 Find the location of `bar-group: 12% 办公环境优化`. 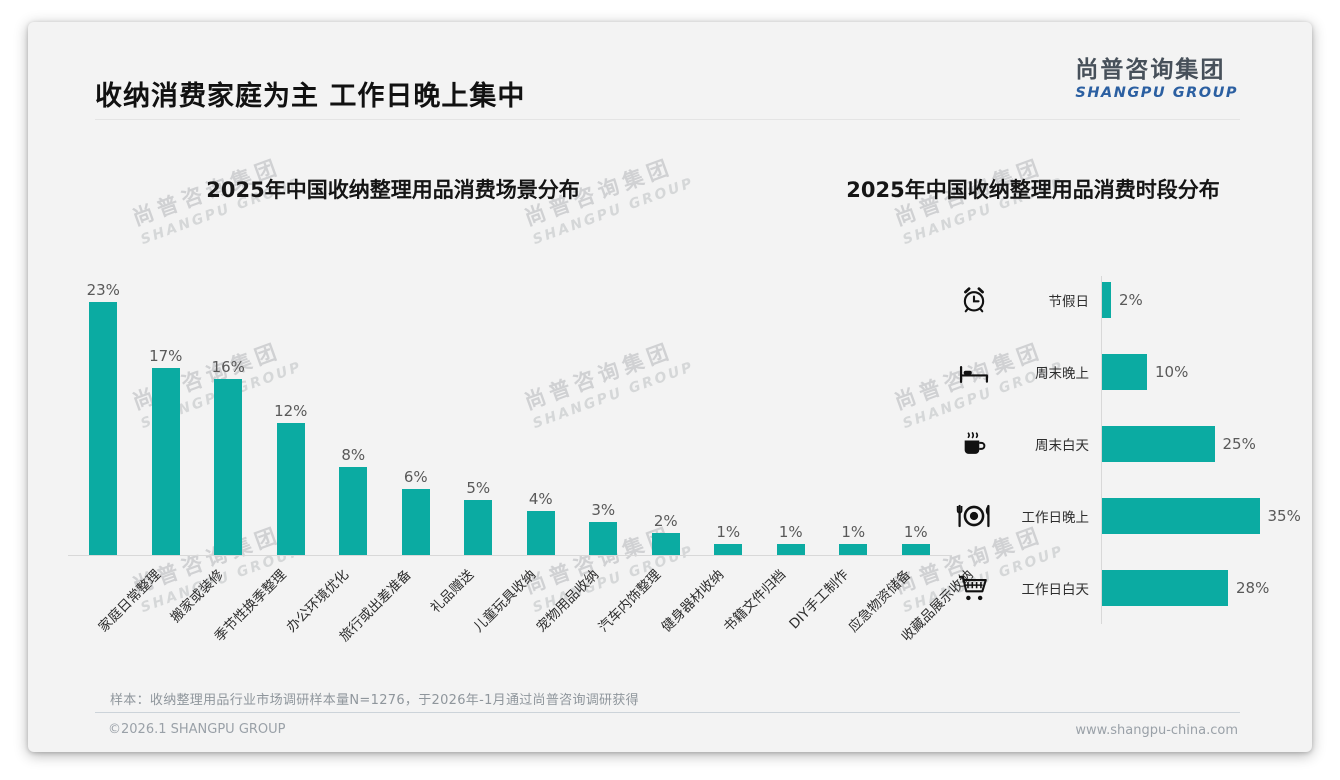

bar-group: 12% 办公环境优化 is located at coordinates (306, 455).